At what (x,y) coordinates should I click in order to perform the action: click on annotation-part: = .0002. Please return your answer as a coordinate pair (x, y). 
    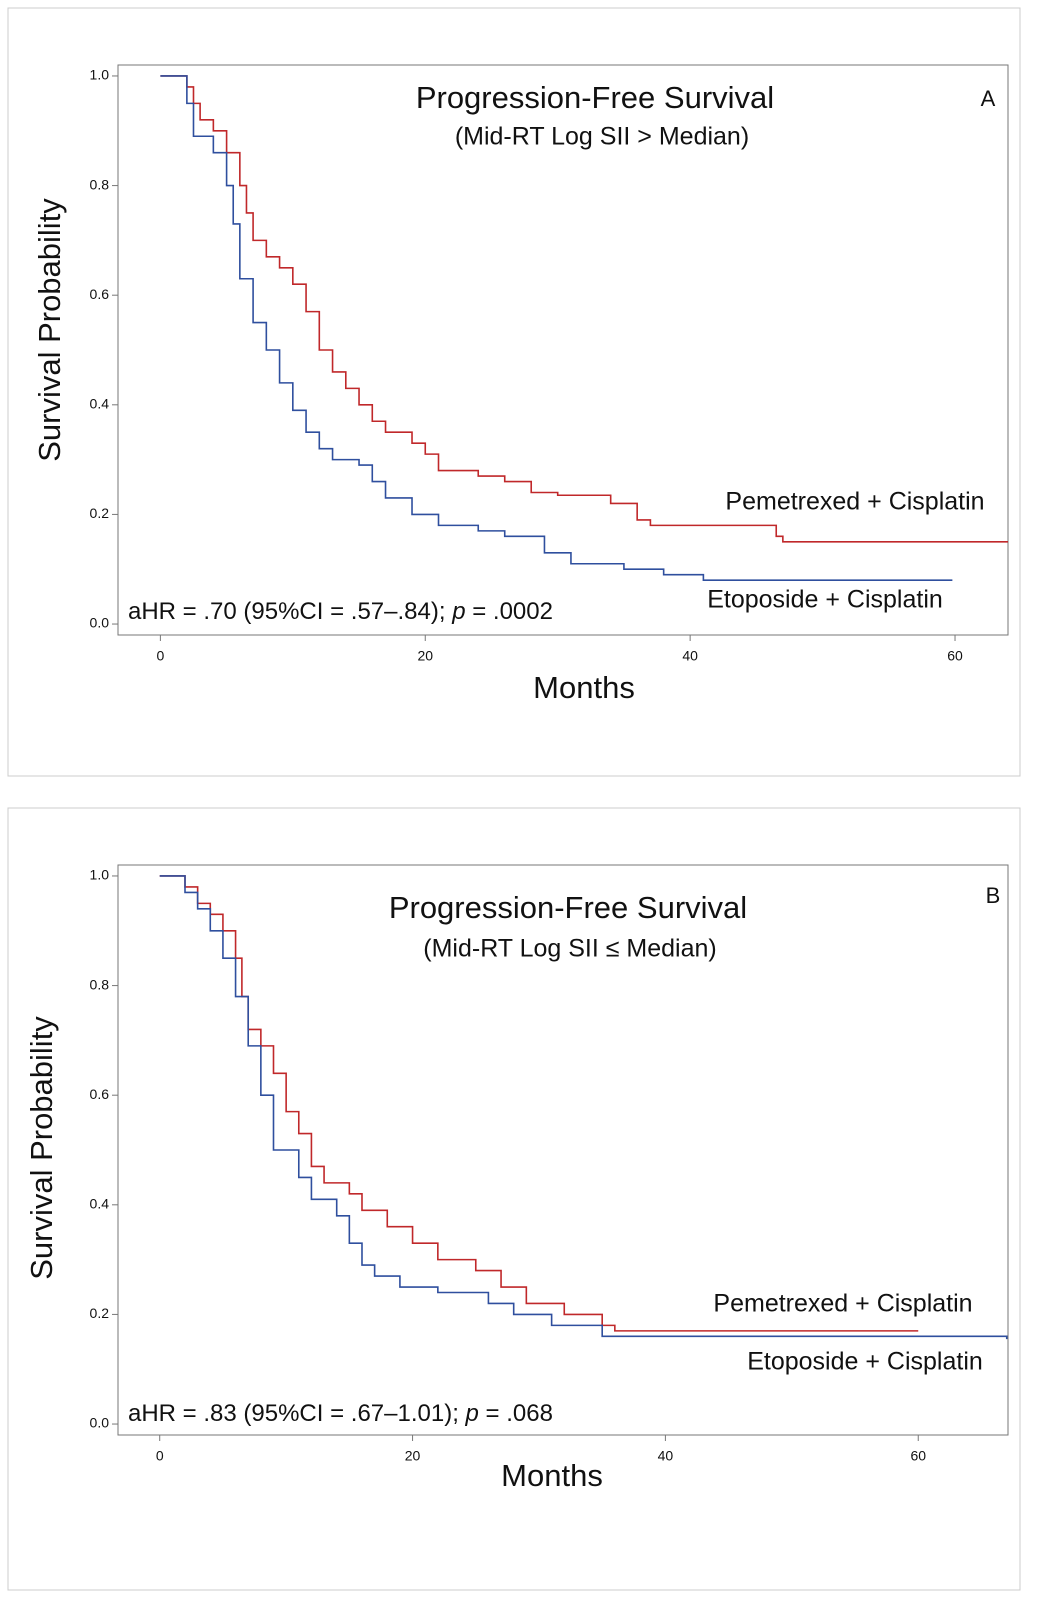
    Looking at the image, I should click on (509, 611).